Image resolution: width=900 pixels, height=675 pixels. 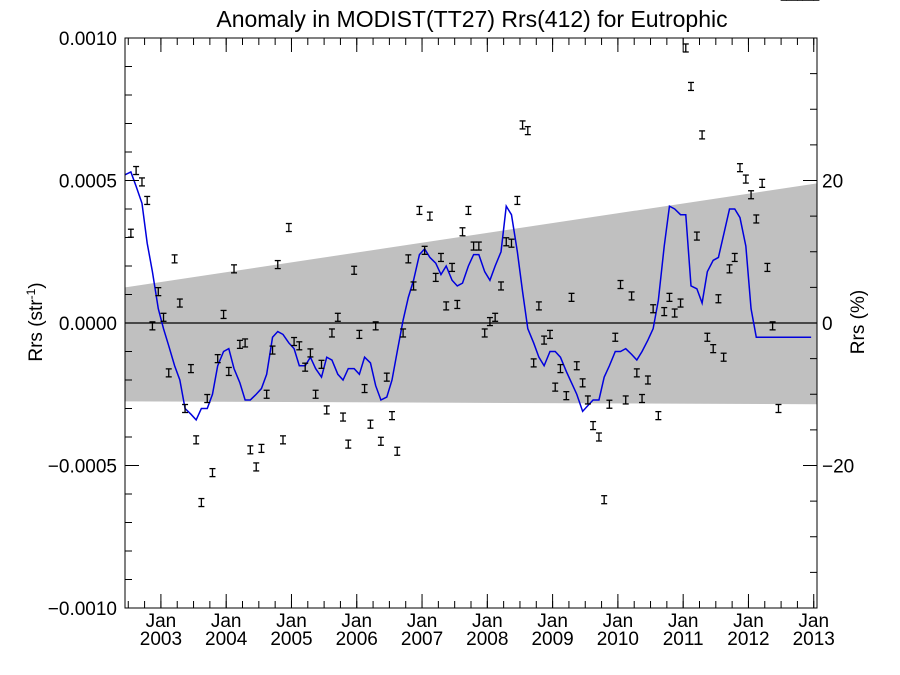 What do you see at coordinates (827, 324) in the screenshot?
I see `y-tick-label-right: 0` at bounding box center [827, 324].